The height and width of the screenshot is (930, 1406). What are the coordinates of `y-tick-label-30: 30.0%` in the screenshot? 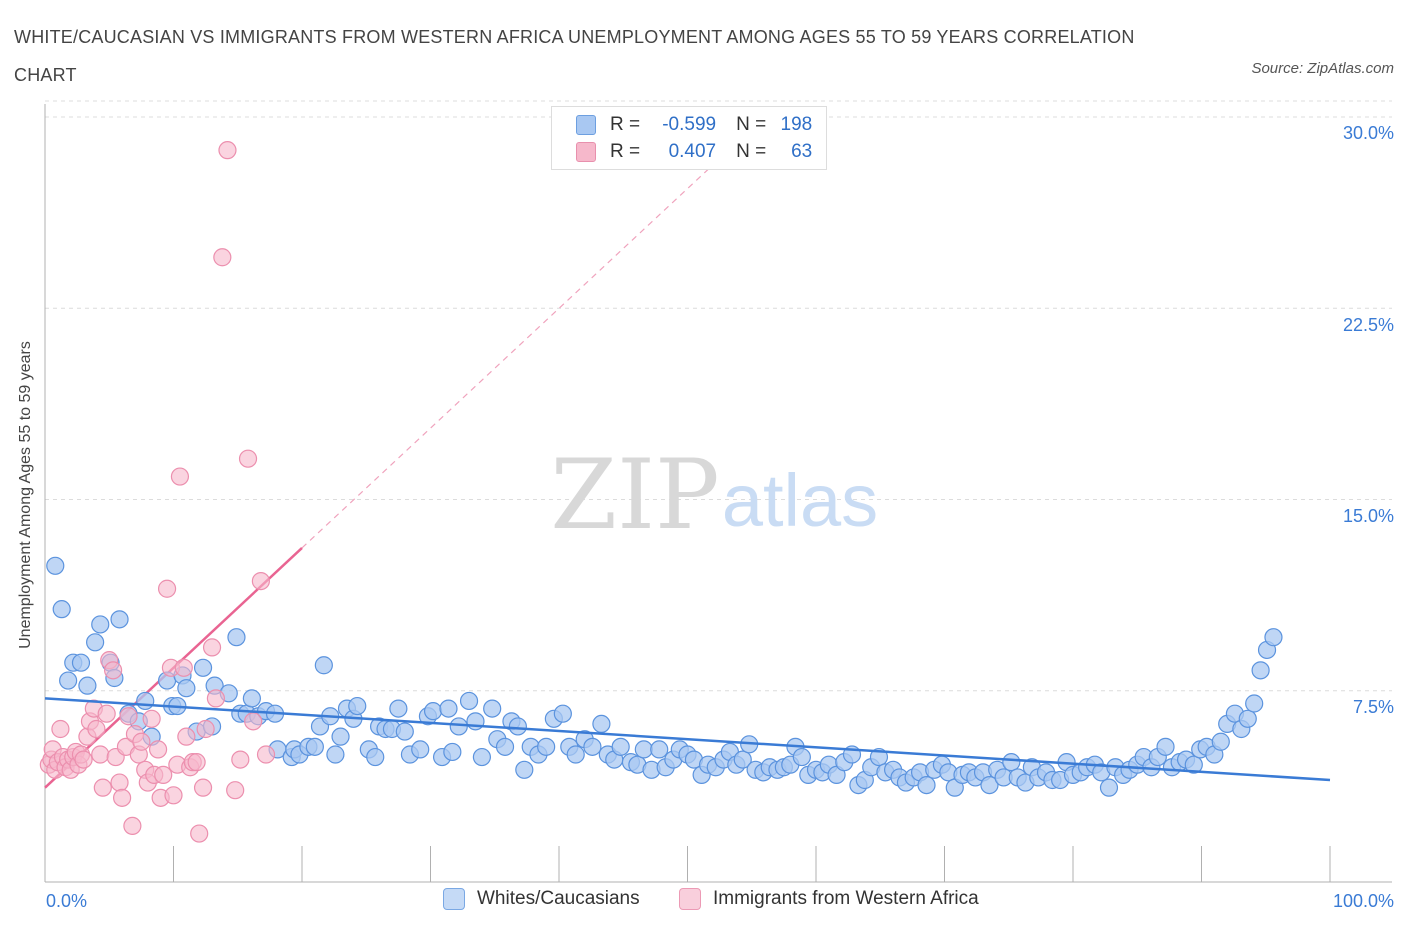 It's located at (1368, 133).